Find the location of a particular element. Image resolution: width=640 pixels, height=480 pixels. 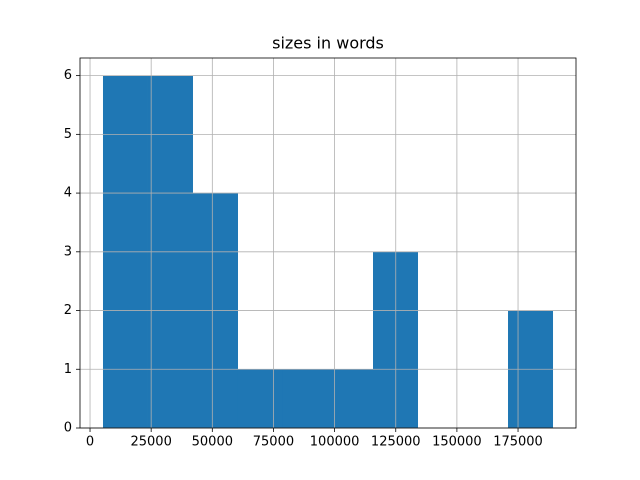

y-tick-label: 1 is located at coordinates (68, 369).